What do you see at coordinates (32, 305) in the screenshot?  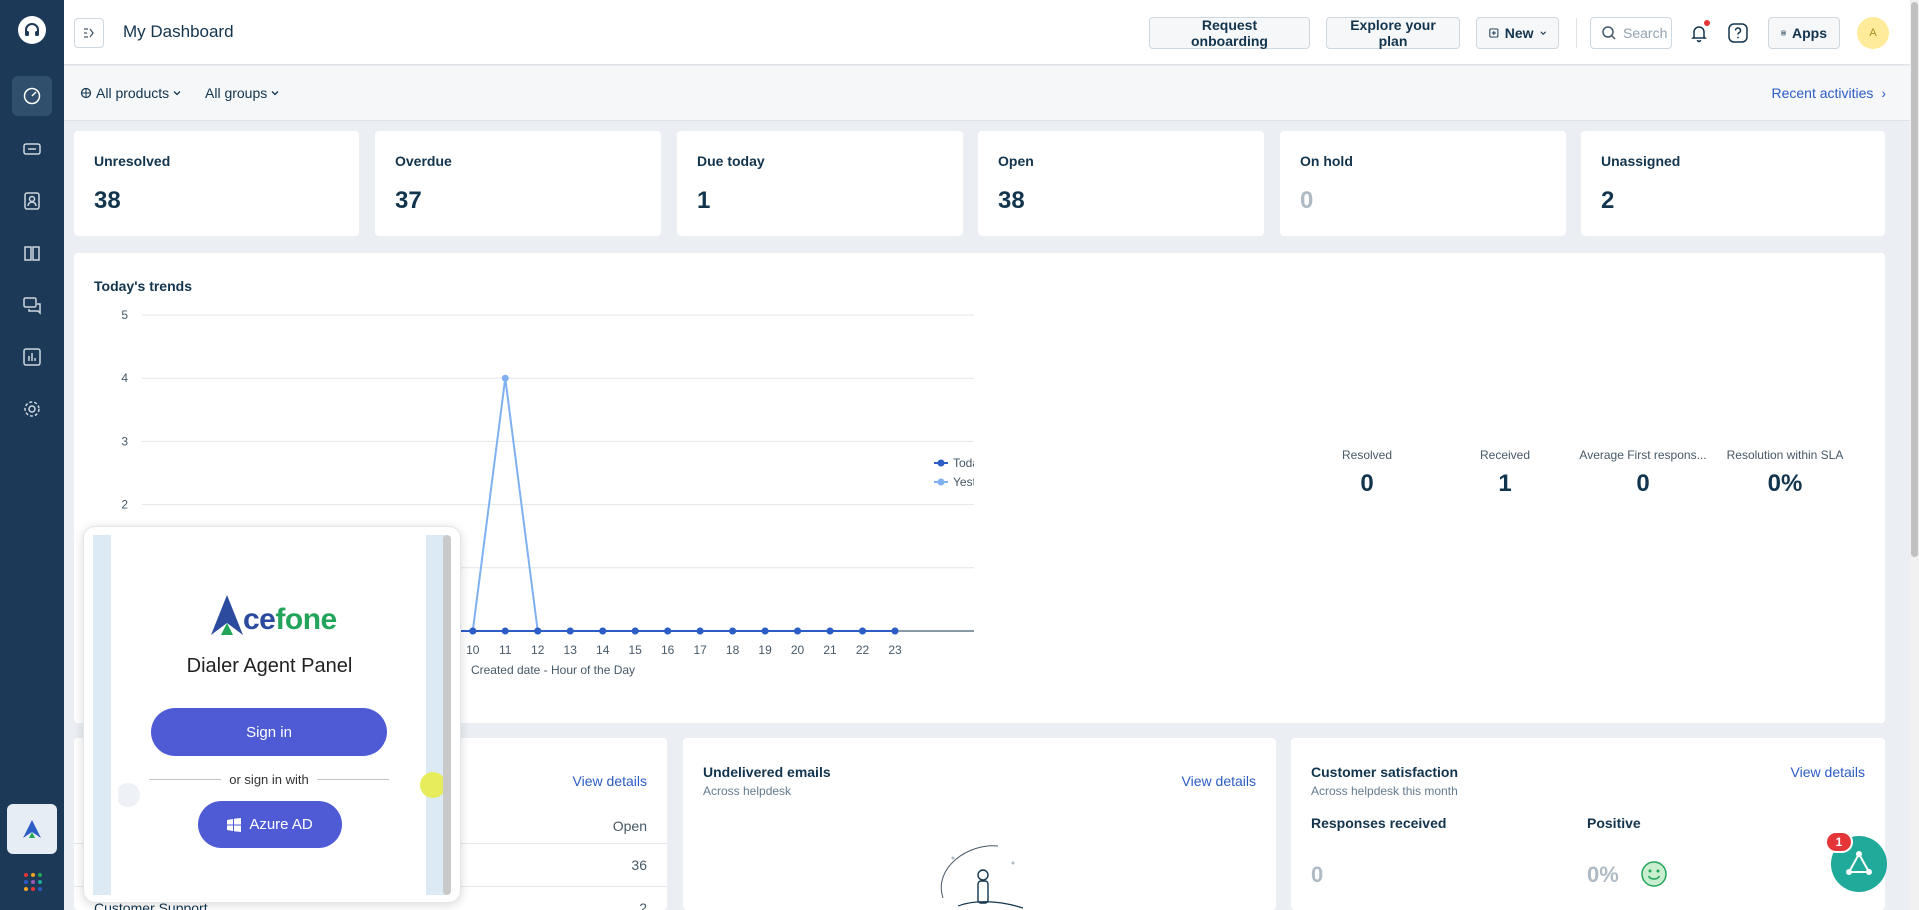 I see `sidebar-item-forums` at bounding box center [32, 305].